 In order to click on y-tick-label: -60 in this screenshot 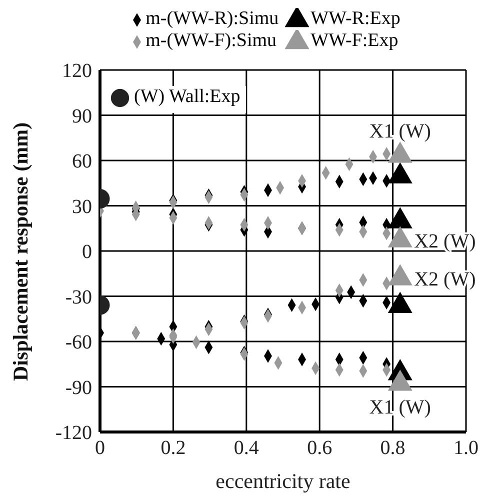, I will do `click(78, 343)`.